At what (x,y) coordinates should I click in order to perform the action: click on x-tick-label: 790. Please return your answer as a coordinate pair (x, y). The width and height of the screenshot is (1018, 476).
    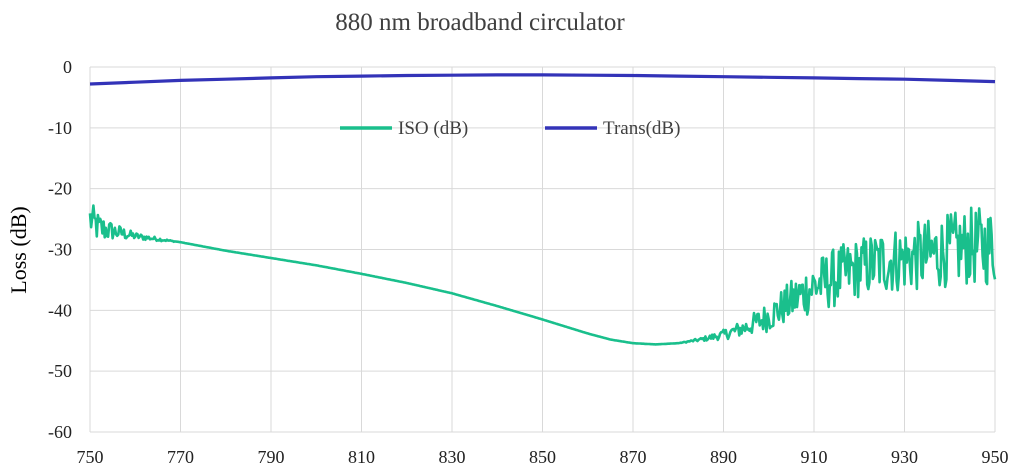
    Looking at the image, I should click on (271, 457).